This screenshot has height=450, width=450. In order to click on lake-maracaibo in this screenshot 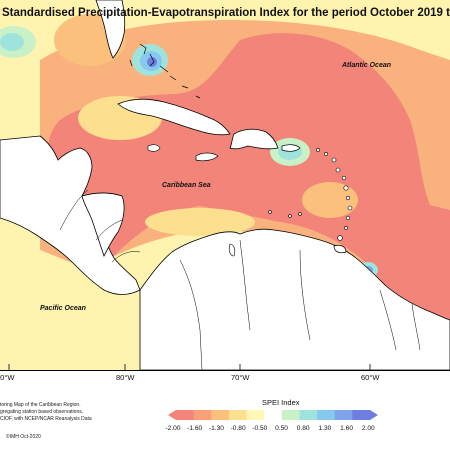, I will do `click(232, 250)`.